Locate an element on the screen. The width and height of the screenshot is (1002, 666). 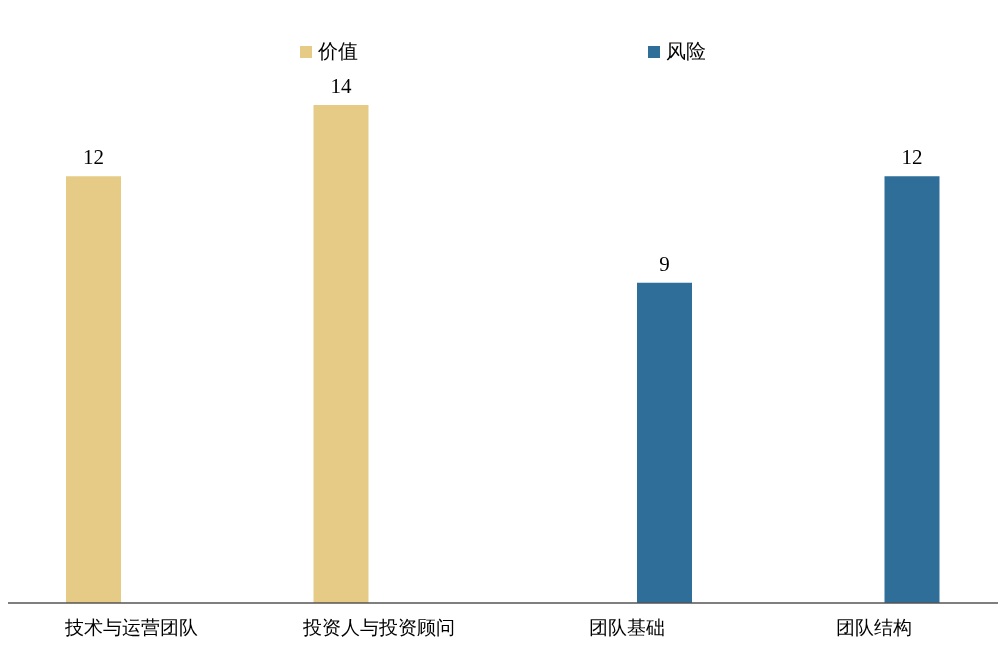
legend-label: 价值 is located at coordinates (338, 51).